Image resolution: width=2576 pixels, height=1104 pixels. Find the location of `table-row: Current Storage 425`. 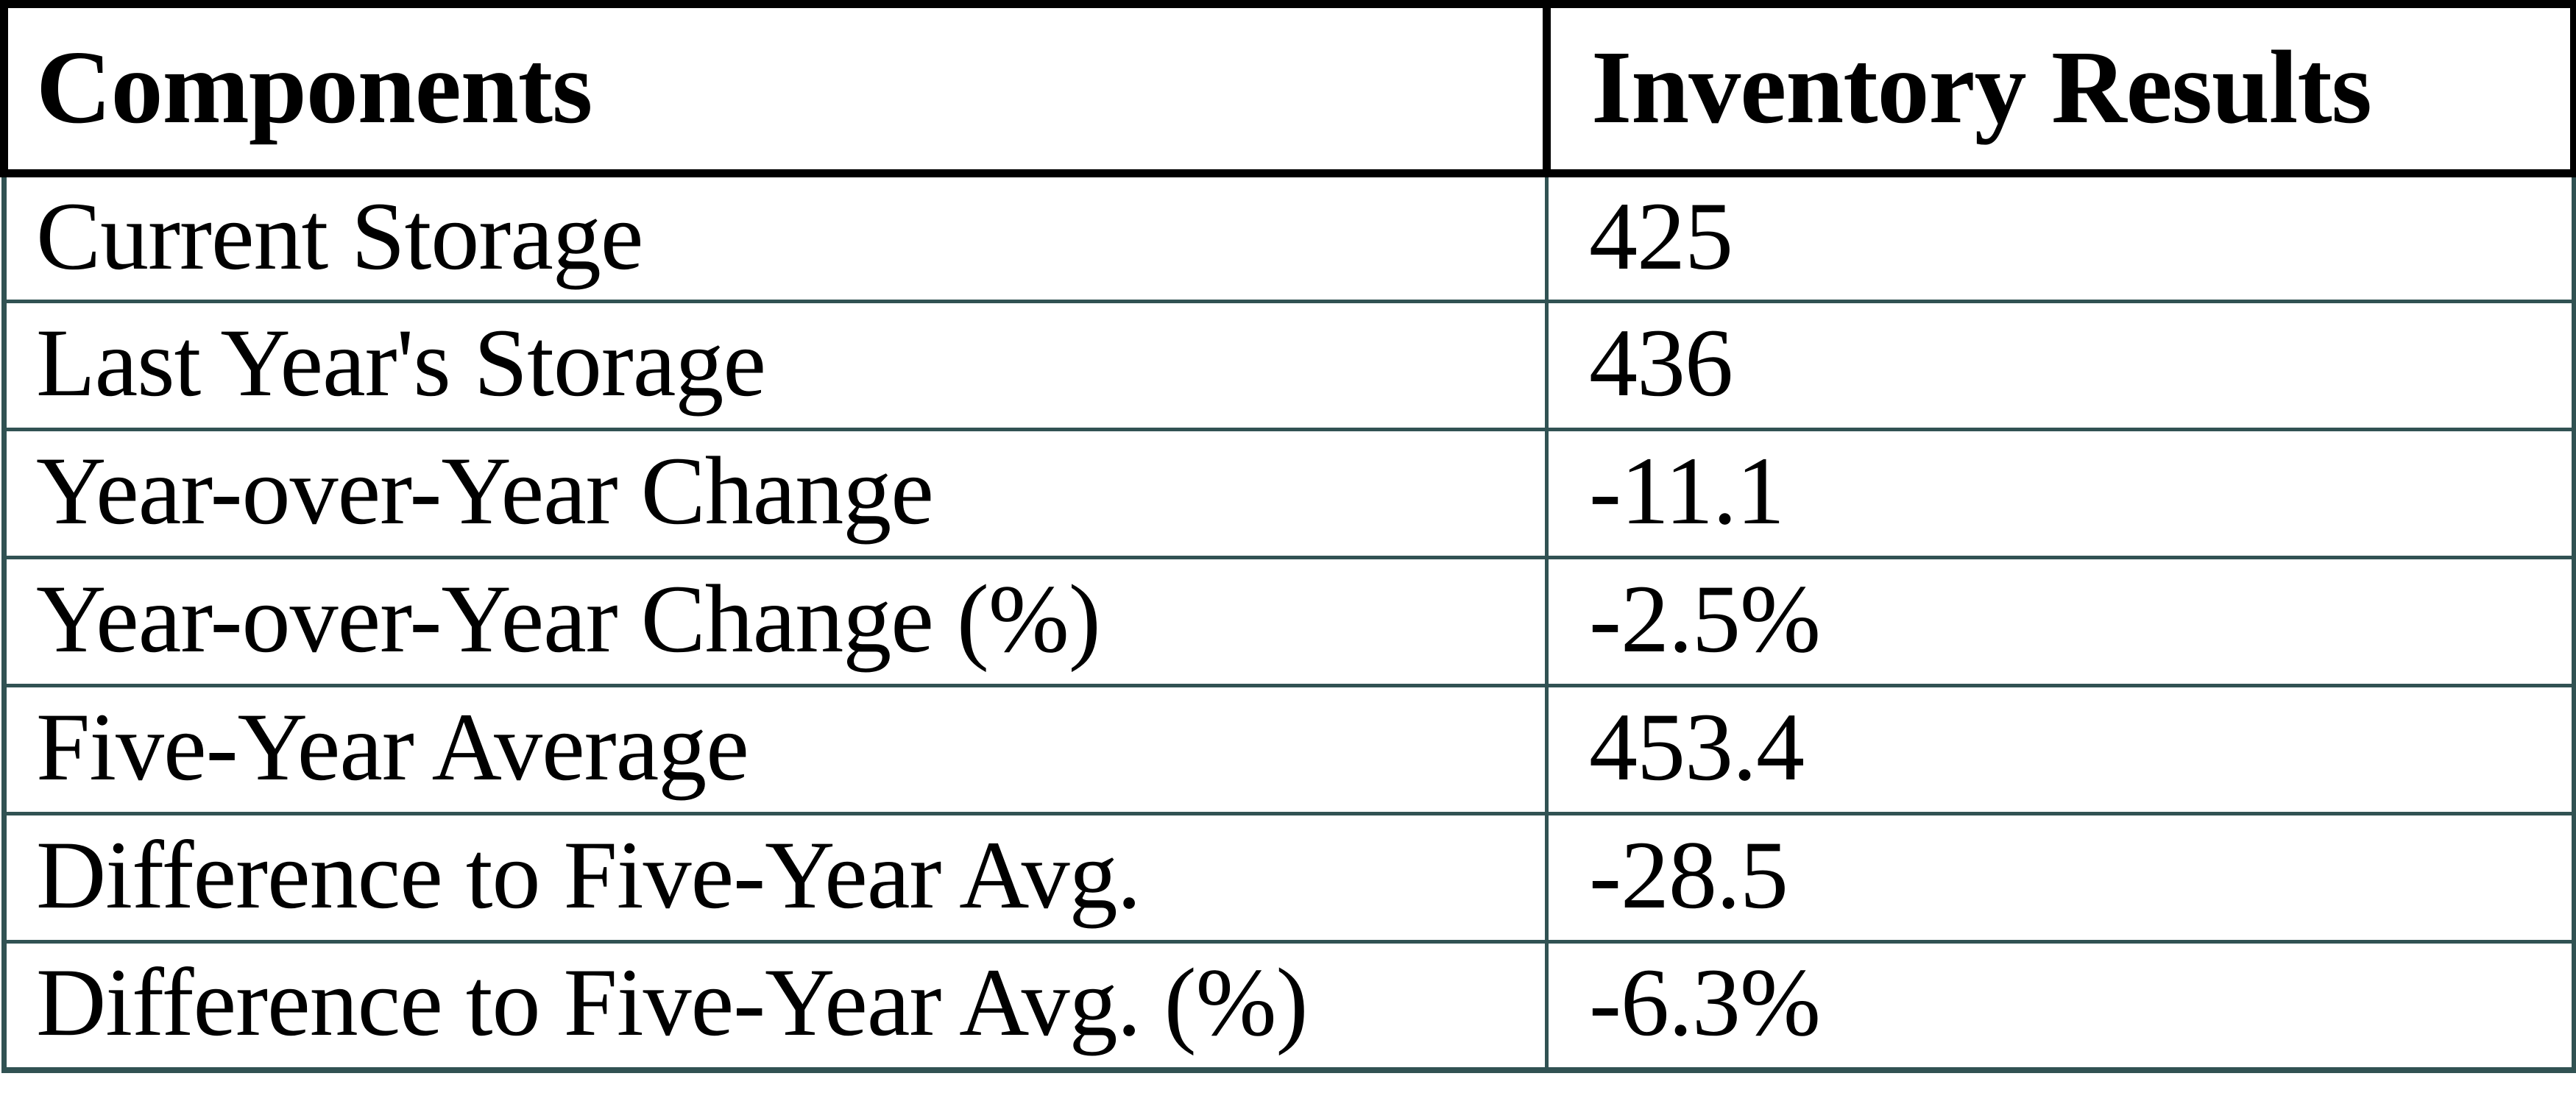

table-row: Current Storage 425 is located at coordinates (1288, 237).